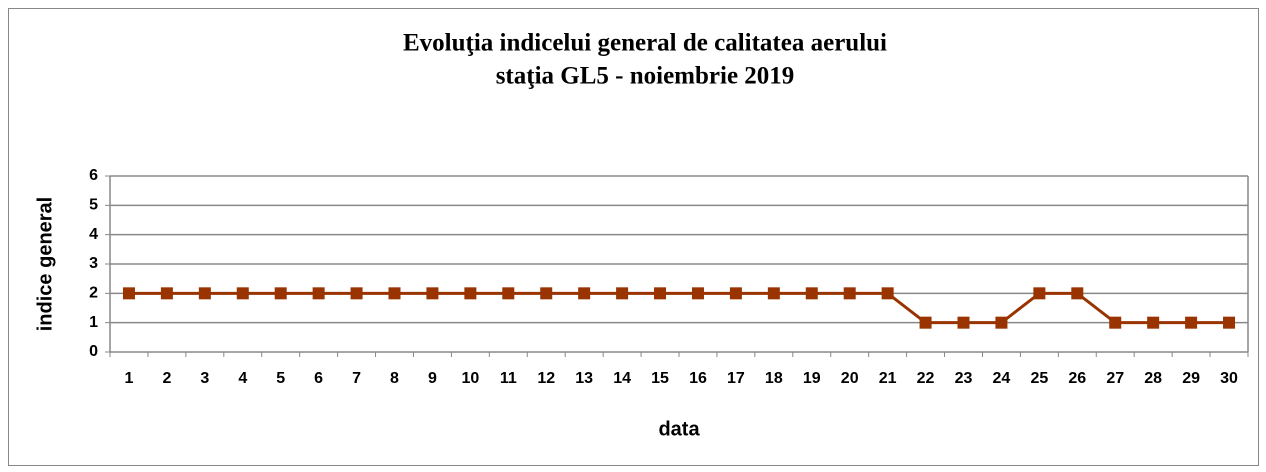 This screenshot has width=1266, height=472. I want to click on x-tick-label: 14, so click(622, 378).